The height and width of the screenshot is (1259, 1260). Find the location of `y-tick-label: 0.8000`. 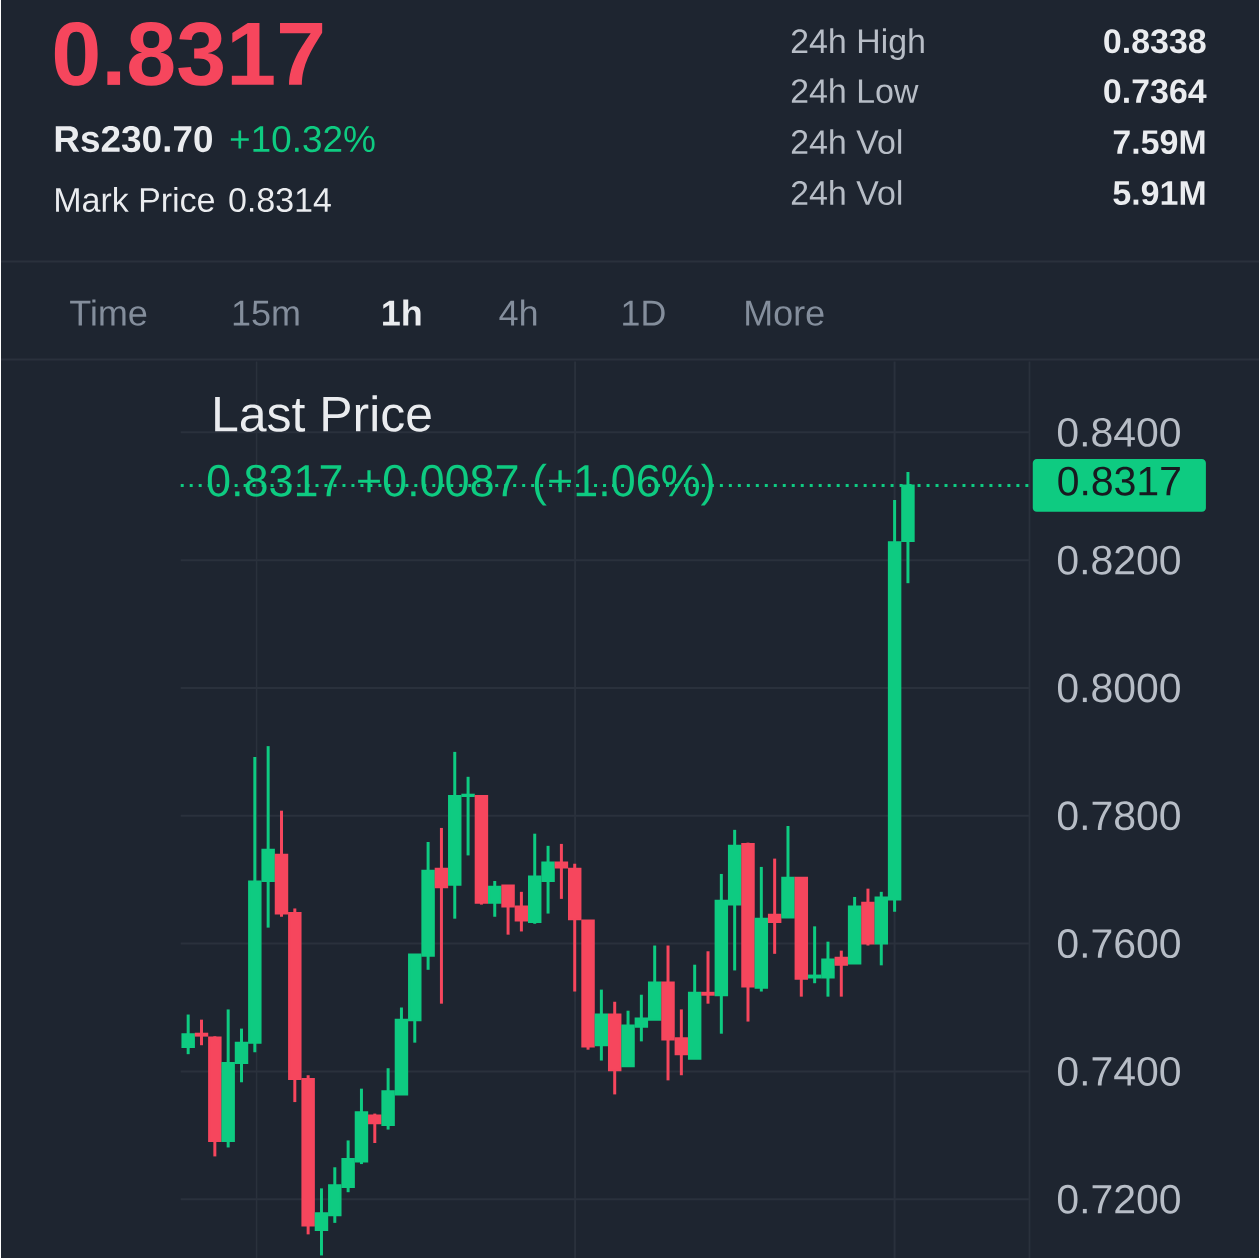

y-tick-label: 0.8000 is located at coordinates (1118, 688).